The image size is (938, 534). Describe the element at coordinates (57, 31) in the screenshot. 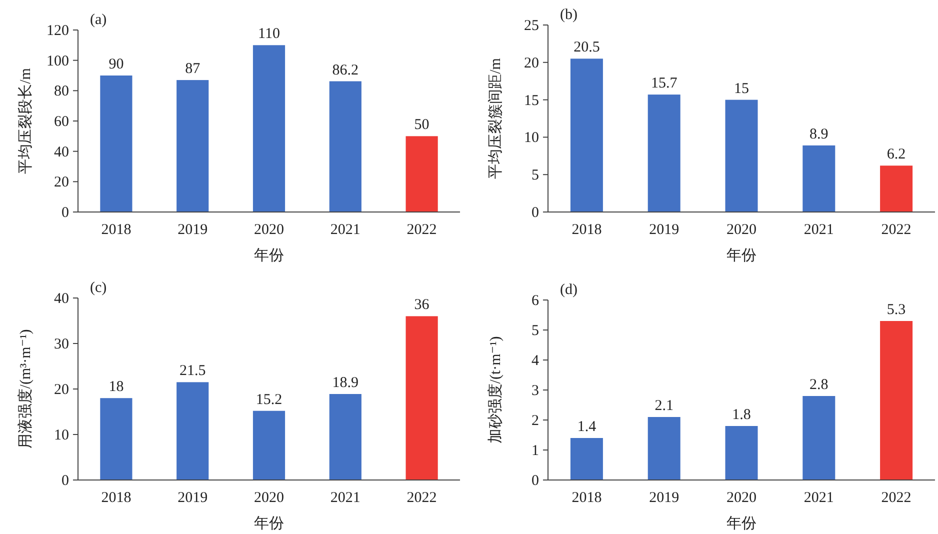

I see `y-tick-label: 120` at that location.